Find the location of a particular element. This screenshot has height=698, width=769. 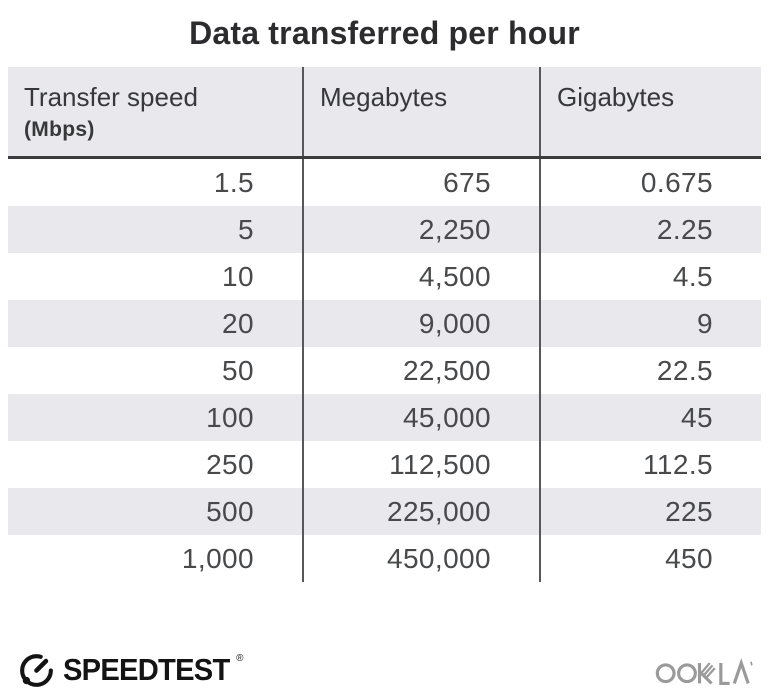

table-cell: 50 is located at coordinates (238, 370).